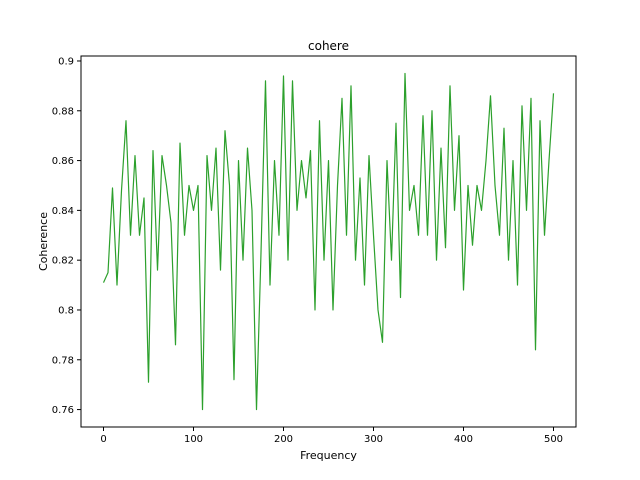 This screenshot has height=480, width=640. I want to click on x-tick-label: 100, so click(193, 439).